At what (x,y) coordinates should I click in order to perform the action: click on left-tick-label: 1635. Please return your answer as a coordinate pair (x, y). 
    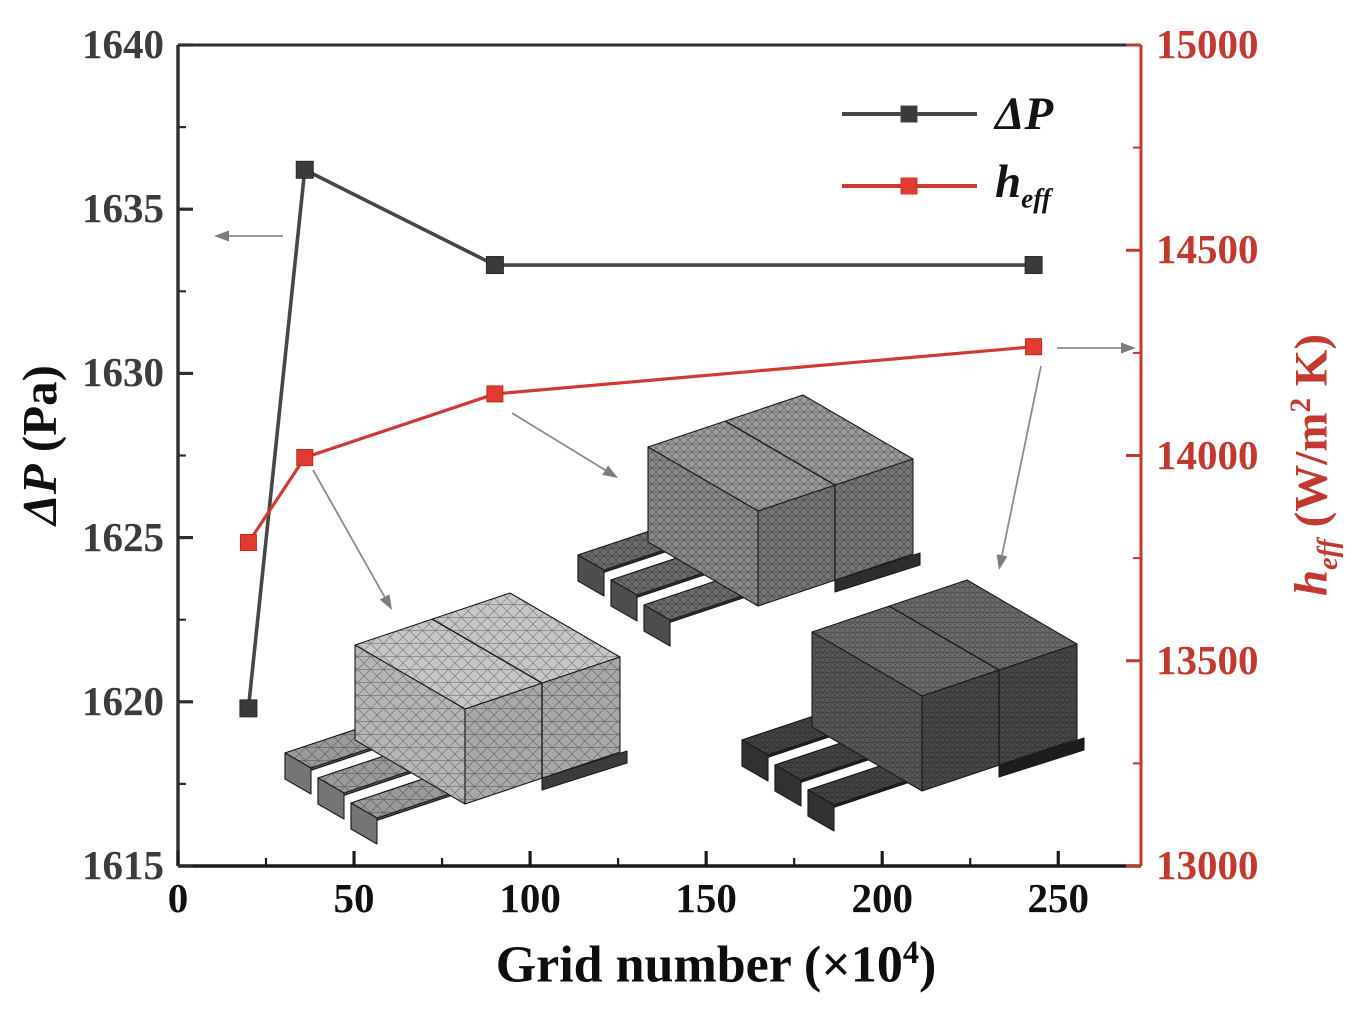
    Looking at the image, I should click on (123, 208).